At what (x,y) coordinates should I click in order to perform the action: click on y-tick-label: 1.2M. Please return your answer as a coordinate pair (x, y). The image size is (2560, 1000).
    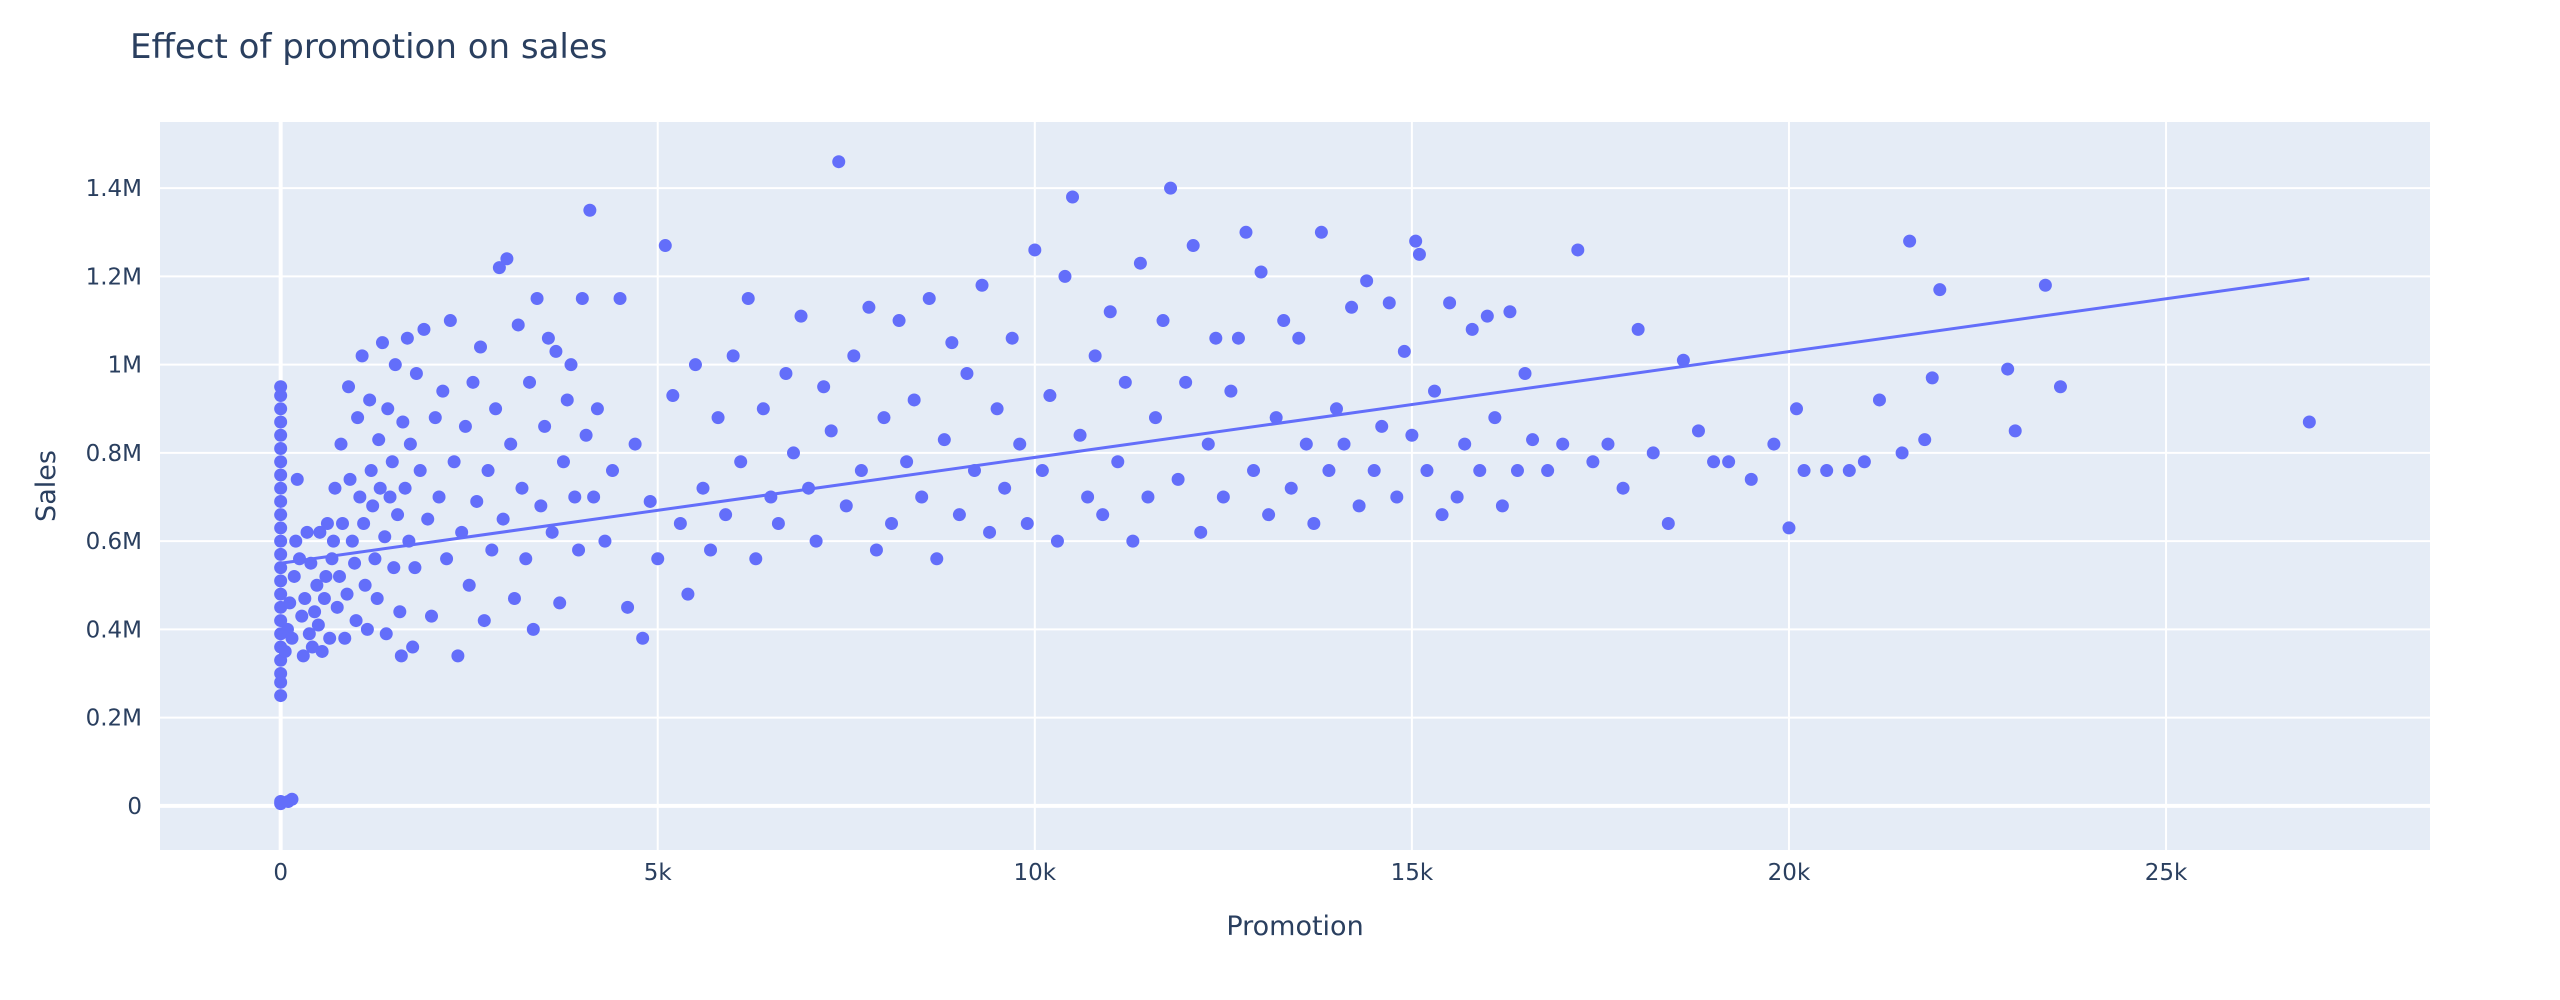
    Looking at the image, I should click on (114, 277).